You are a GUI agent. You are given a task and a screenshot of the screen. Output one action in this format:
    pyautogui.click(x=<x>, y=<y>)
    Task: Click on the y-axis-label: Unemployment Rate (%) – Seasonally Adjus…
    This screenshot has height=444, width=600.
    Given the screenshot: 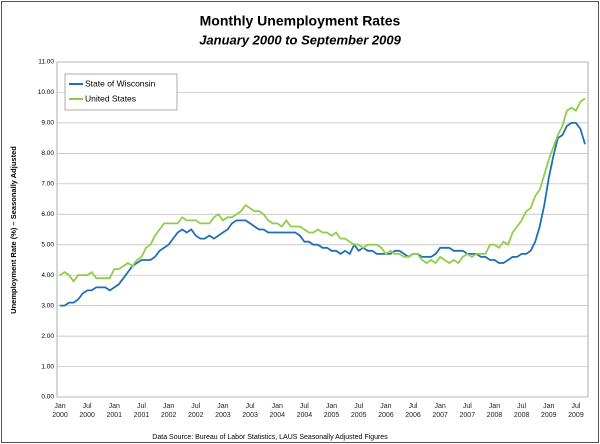 What is the action you would take?
    pyautogui.click(x=13, y=230)
    